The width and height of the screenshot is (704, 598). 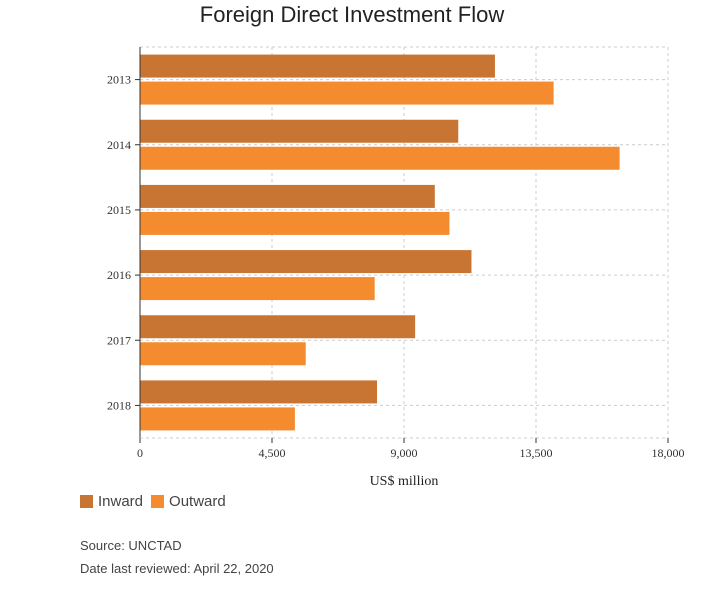 I want to click on bar-outward-2017, so click(x=223, y=354).